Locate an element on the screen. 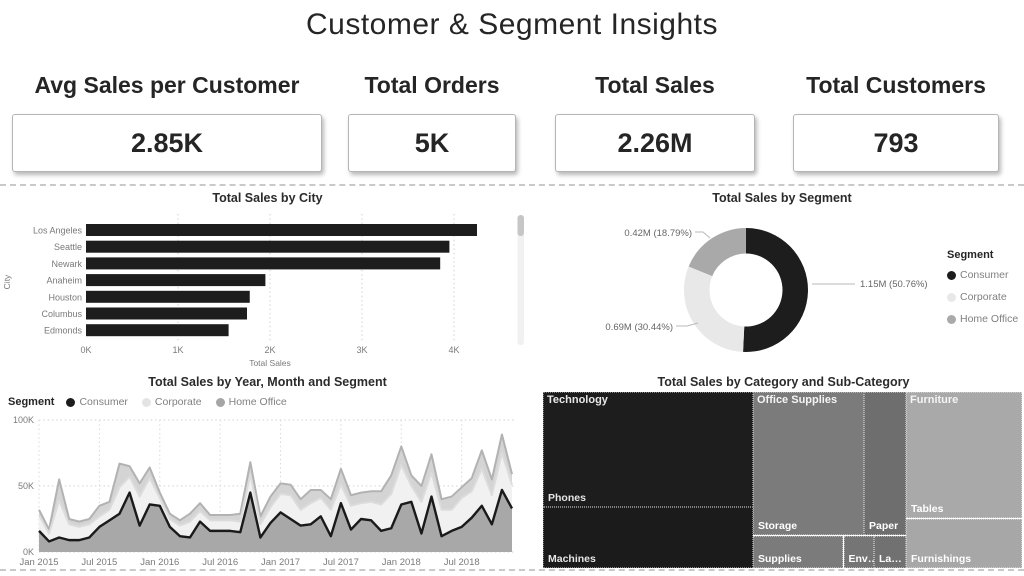 This screenshot has width=1024, height=576. bar-x-tick: 4K is located at coordinates (453, 350).